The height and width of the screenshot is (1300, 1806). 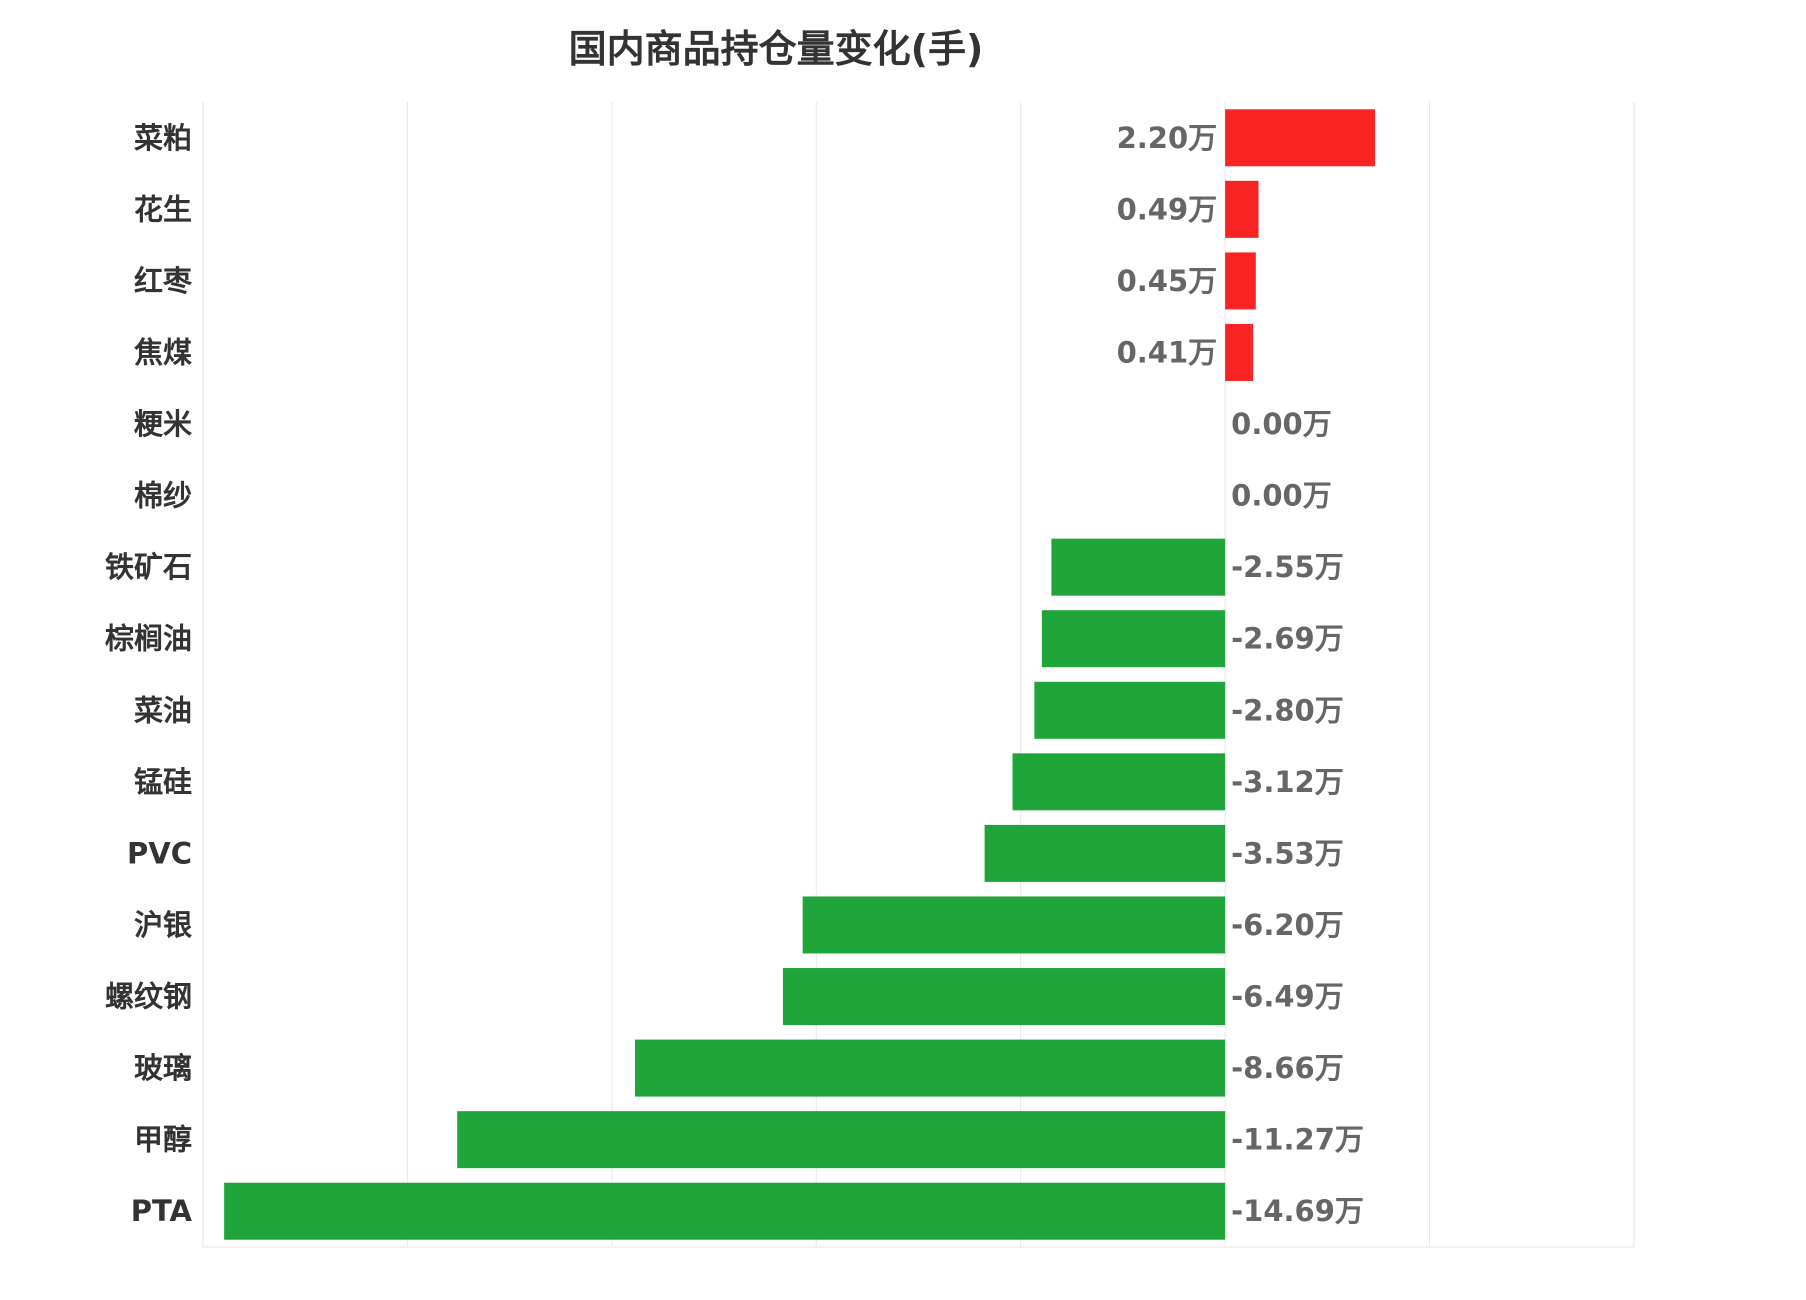 I want to click on data-label: 0.45万, so click(x=1167, y=281).